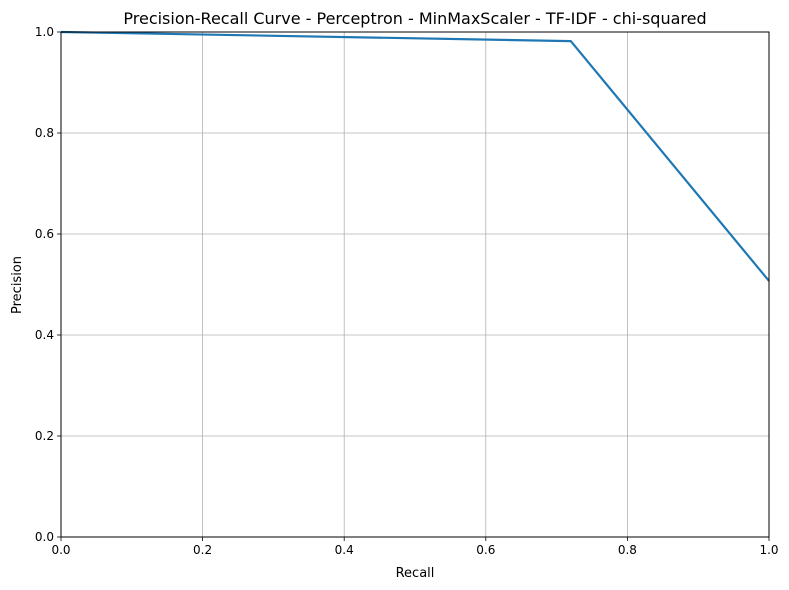 The height and width of the screenshot is (590, 789). Describe the element at coordinates (44, 335) in the screenshot. I see `y-tick-label: 0.4` at that location.